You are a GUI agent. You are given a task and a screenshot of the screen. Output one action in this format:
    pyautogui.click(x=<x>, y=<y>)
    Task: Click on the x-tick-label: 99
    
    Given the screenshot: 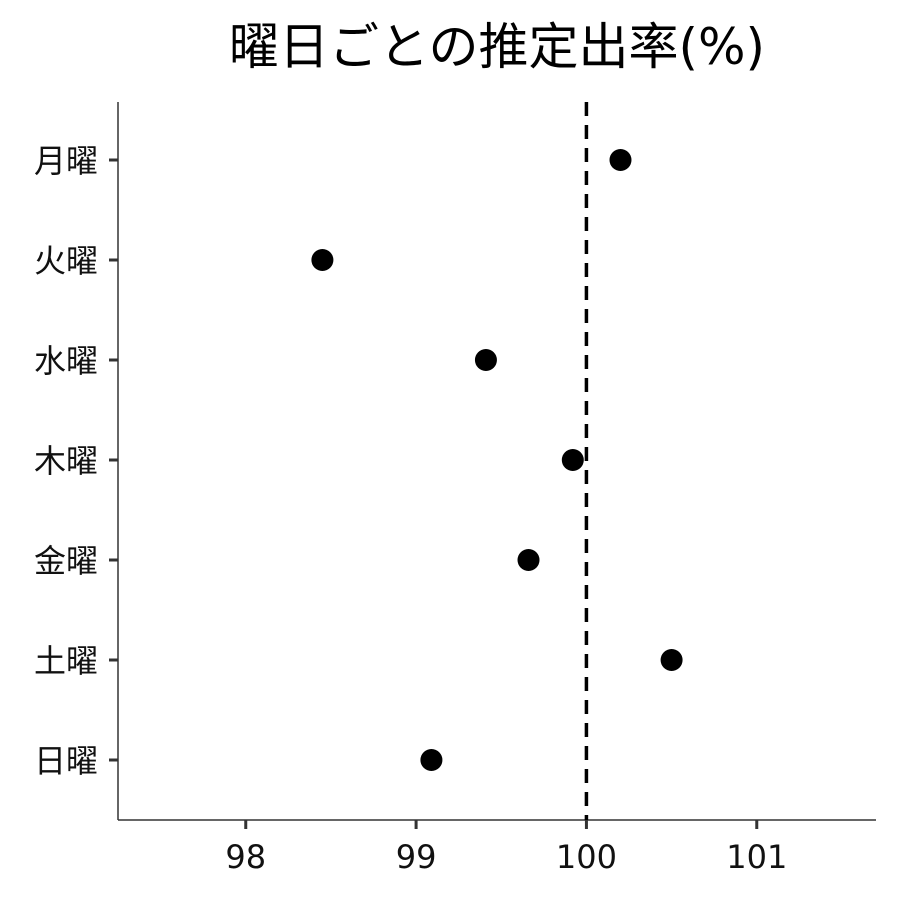 What is the action you would take?
    pyautogui.click(x=416, y=857)
    